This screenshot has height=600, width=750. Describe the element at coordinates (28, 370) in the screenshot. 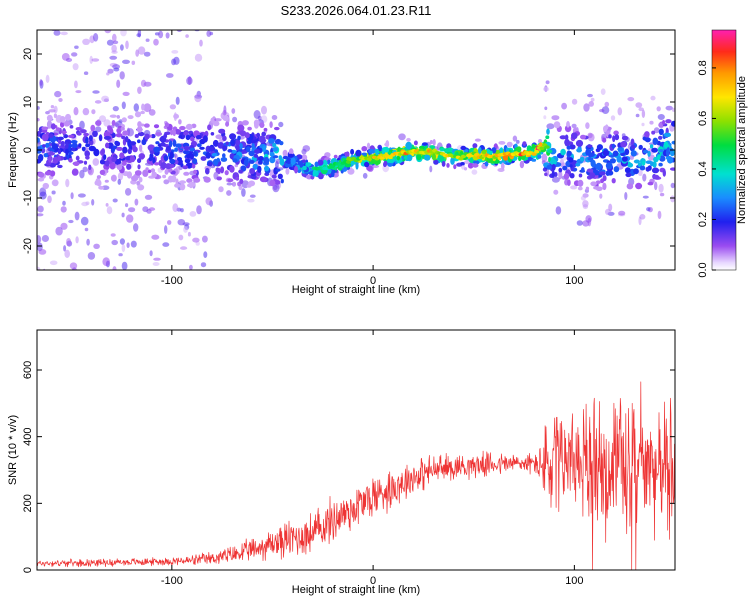

I see `y-tick-label: 600` at that location.